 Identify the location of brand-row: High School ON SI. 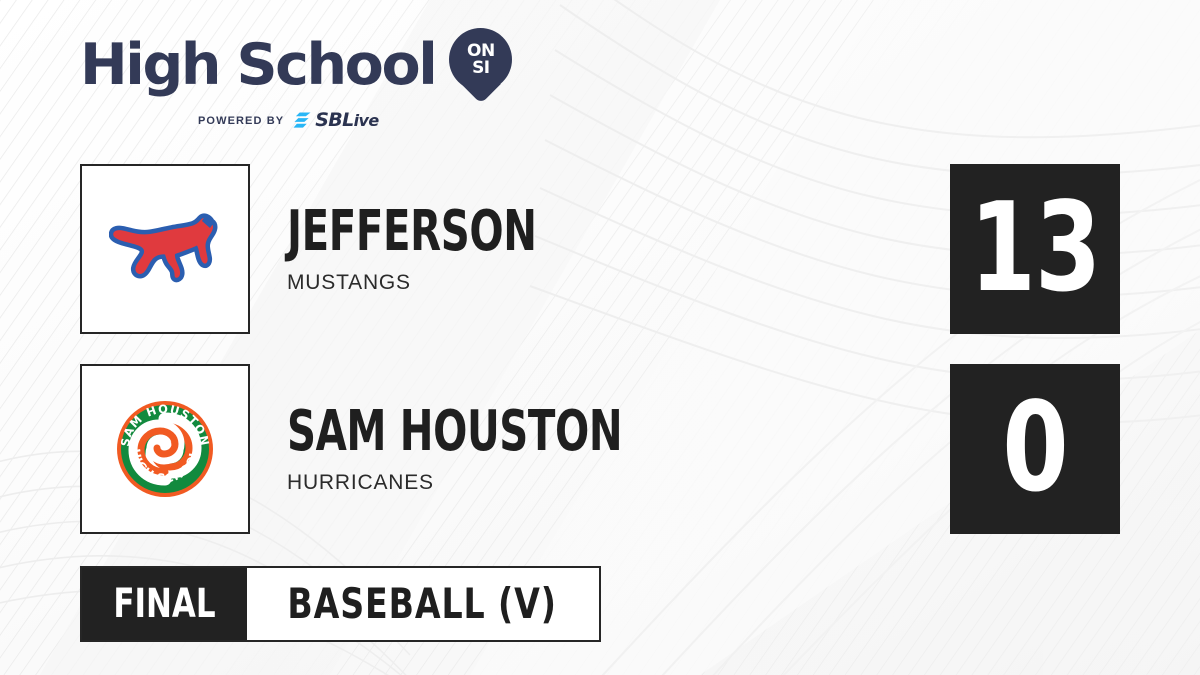
(300, 66).